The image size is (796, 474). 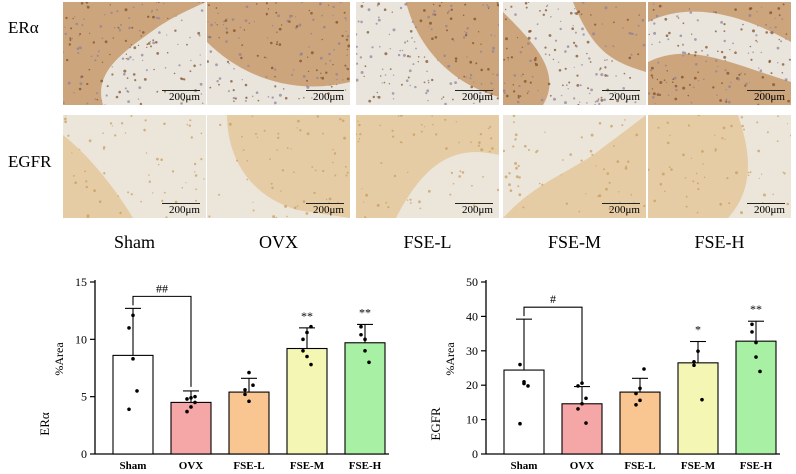 I want to click on y-tick-label: 40, so click(x=472, y=316).